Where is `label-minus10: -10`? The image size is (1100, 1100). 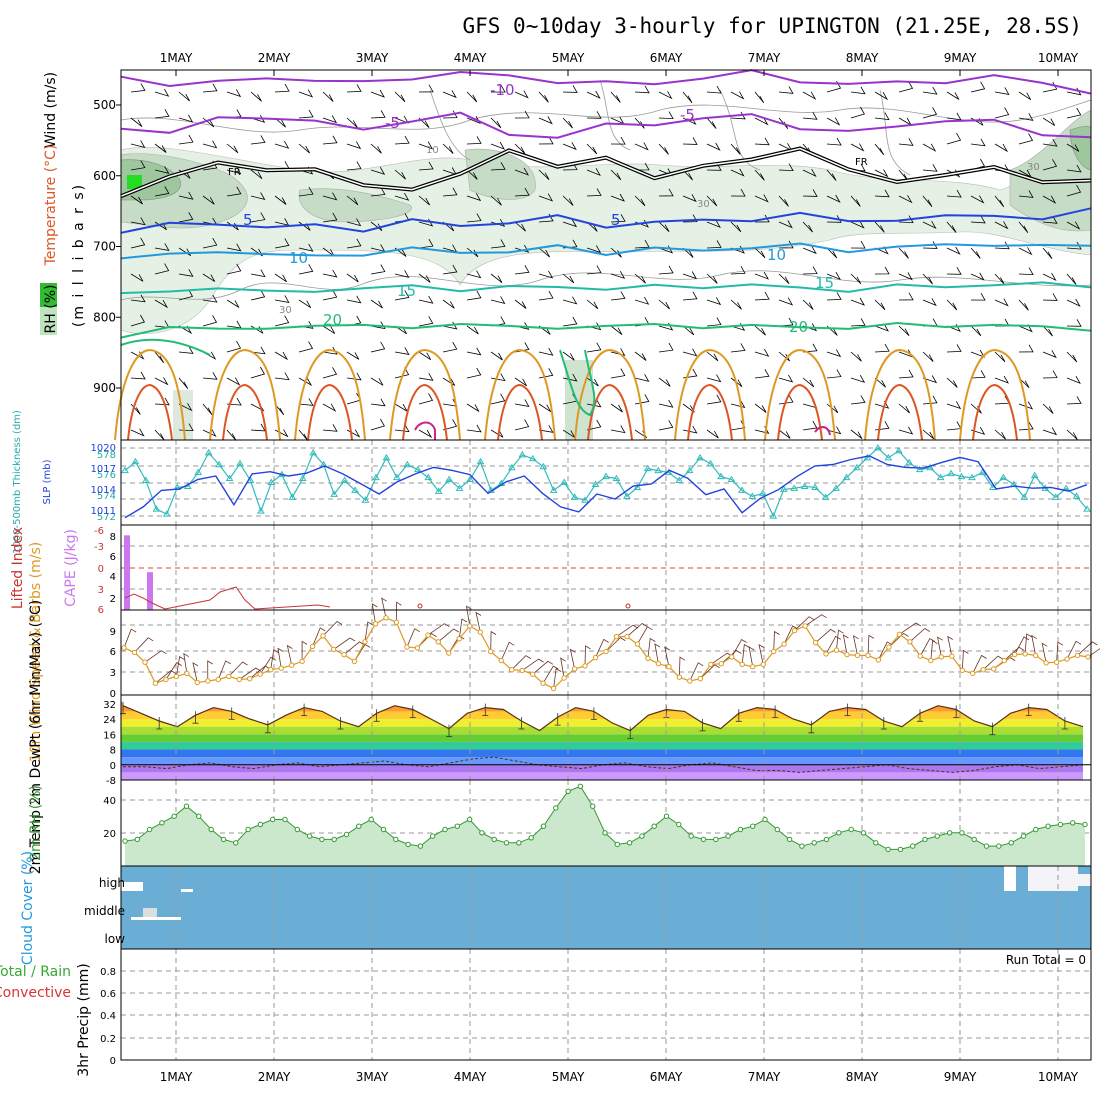 label-minus10: -10 is located at coordinates (502, 90).